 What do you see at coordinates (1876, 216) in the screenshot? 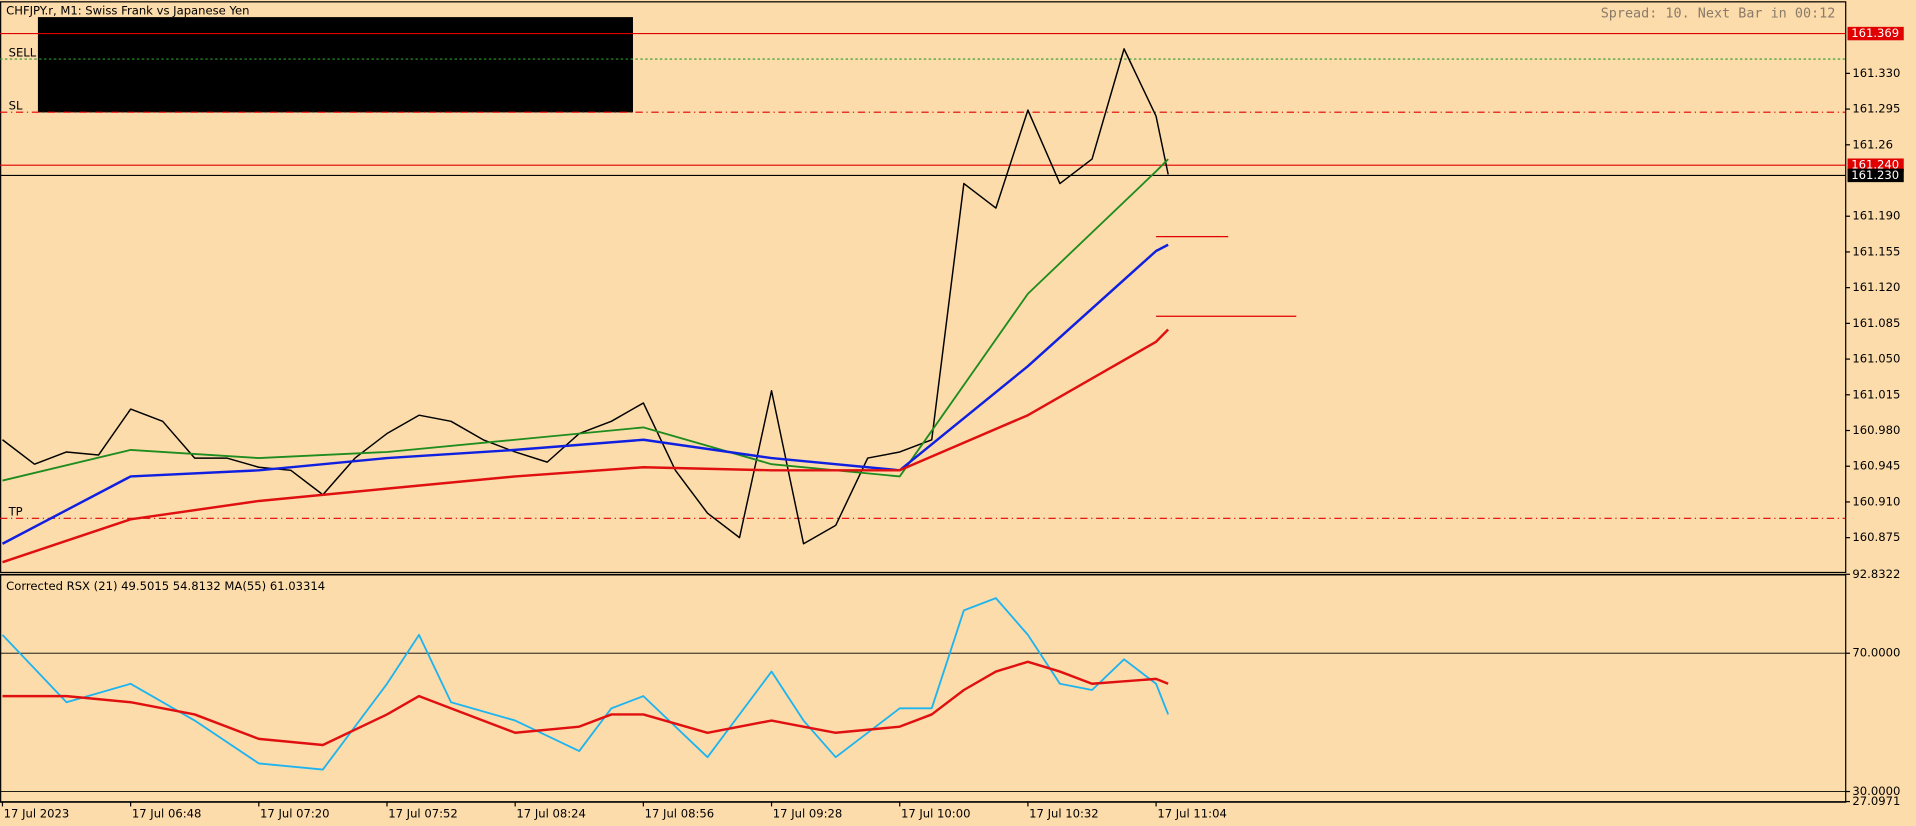
I see `y-tick-label: 161.190` at bounding box center [1876, 216].